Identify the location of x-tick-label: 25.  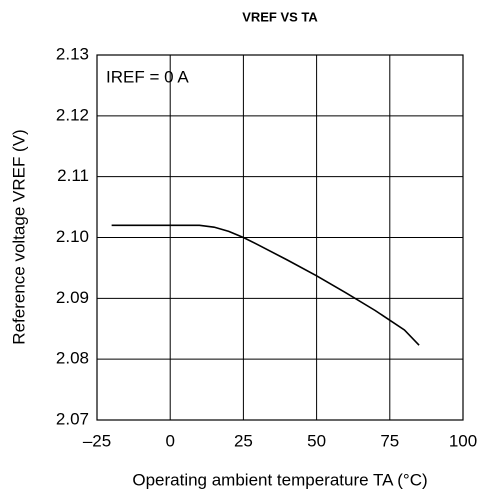
(243, 440).